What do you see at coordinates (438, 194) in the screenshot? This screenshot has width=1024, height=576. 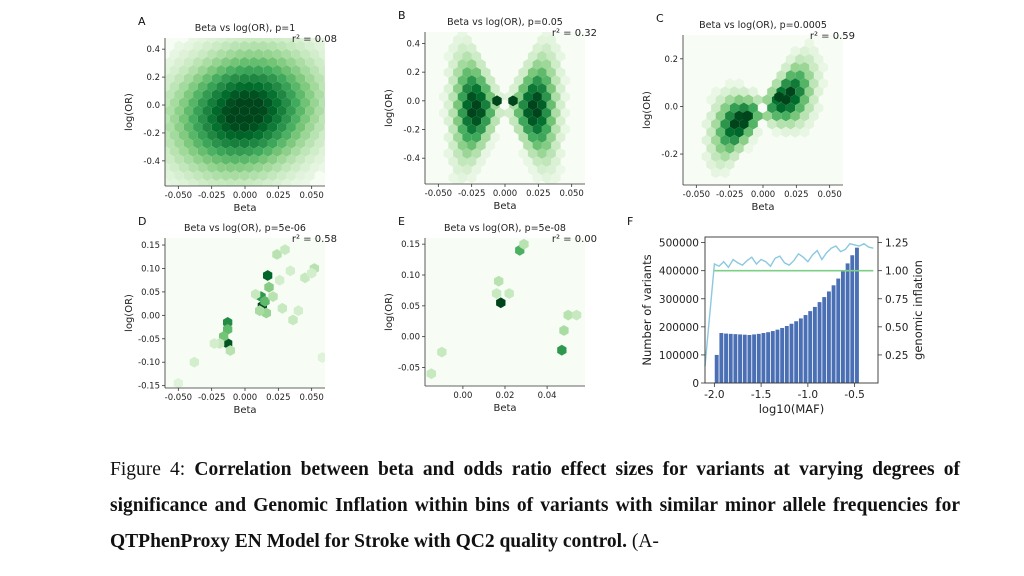 I see `x-tick-label: -0.050` at bounding box center [438, 194].